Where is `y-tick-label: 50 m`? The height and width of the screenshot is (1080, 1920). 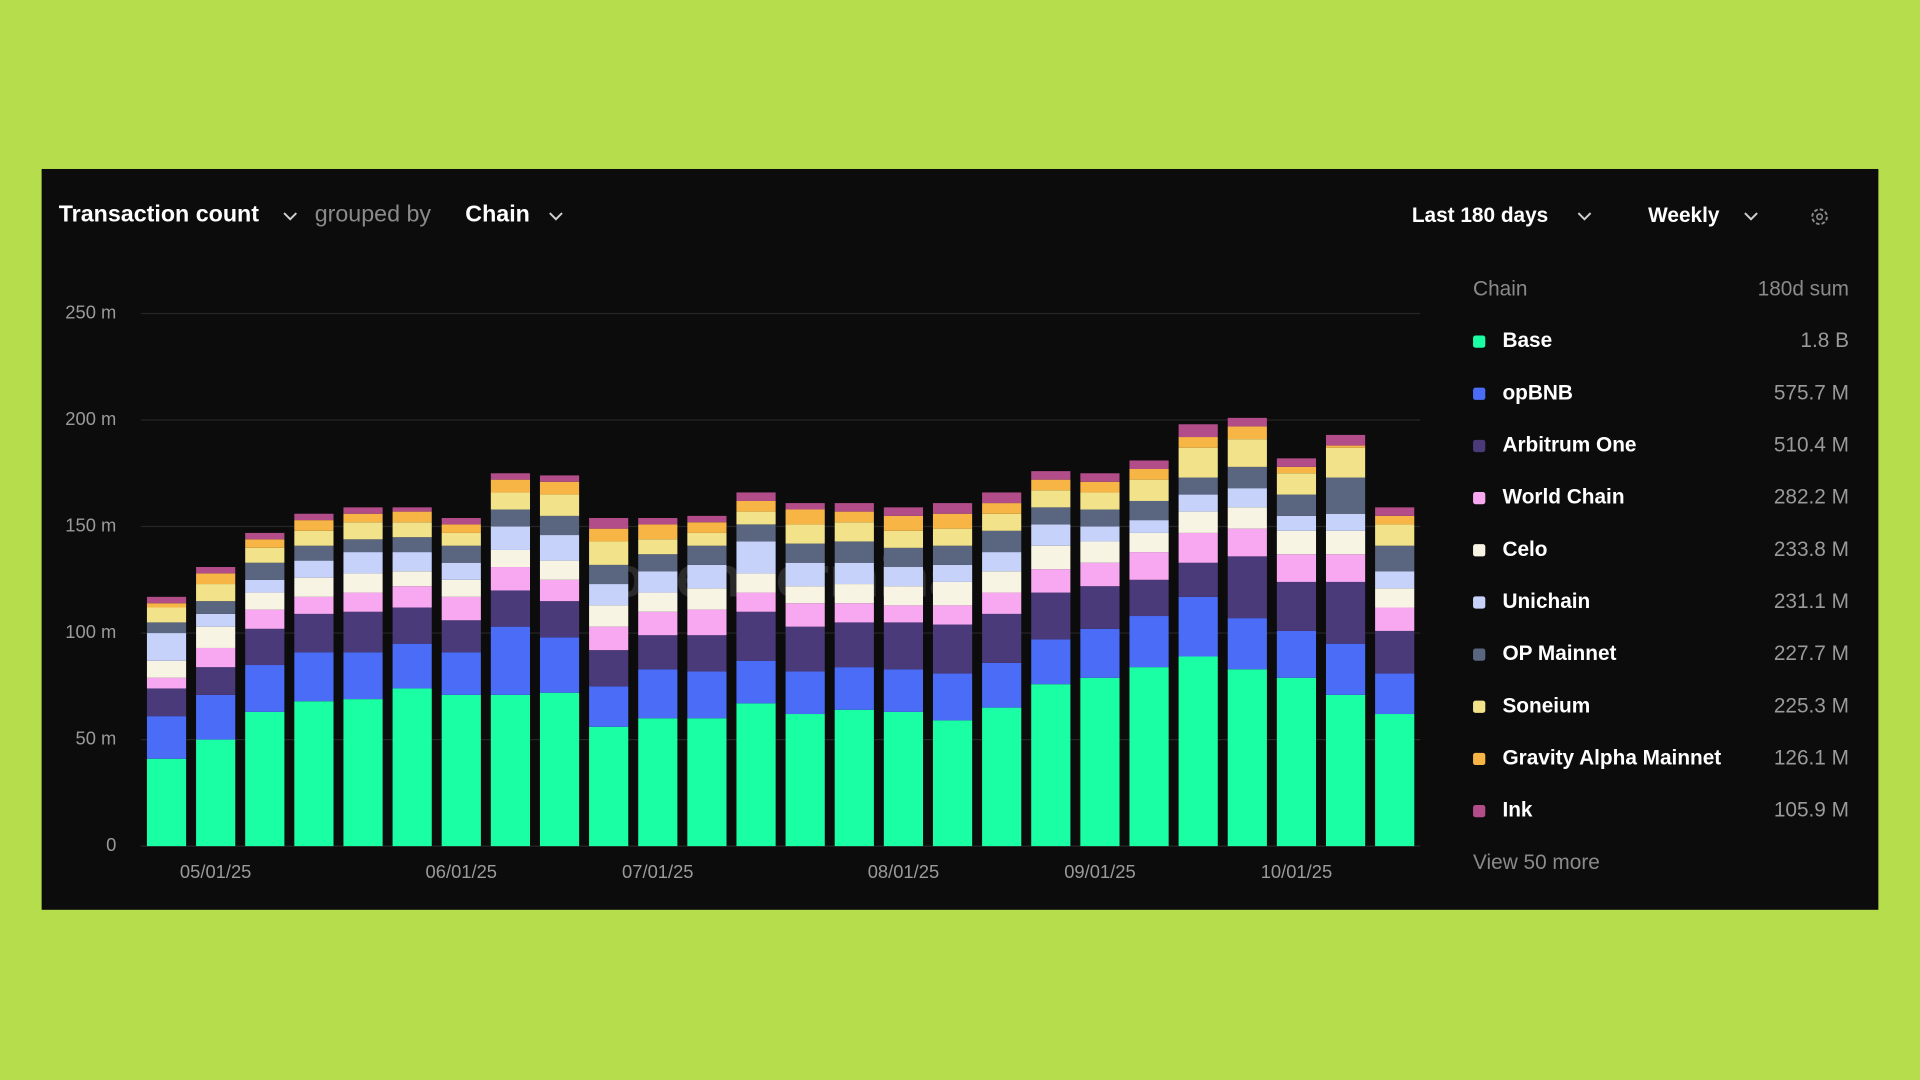
y-tick-label: 50 m is located at coordinates (95, 737).